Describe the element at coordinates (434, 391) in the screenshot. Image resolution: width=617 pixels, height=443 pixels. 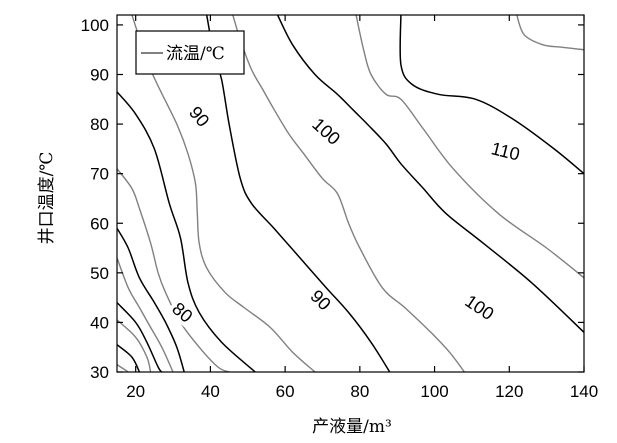
I see `x-tick-label: 100` at that location.